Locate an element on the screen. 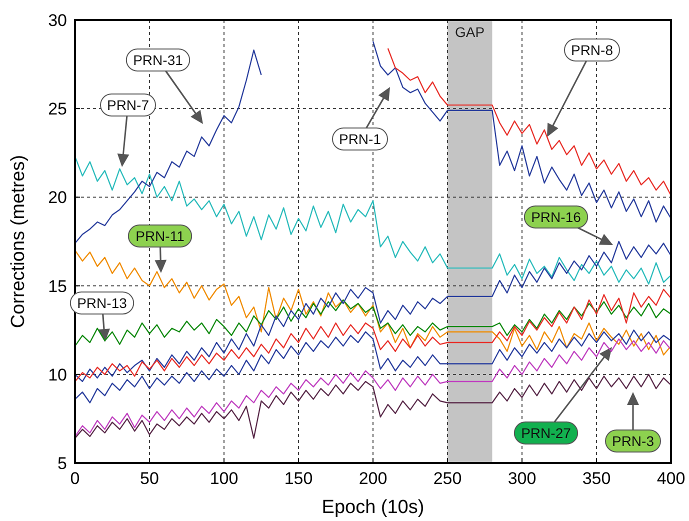 Image resolution: width=689 pixels, height=521 pixels. annotation: PRN-1 is located at coordinates (360, 139).